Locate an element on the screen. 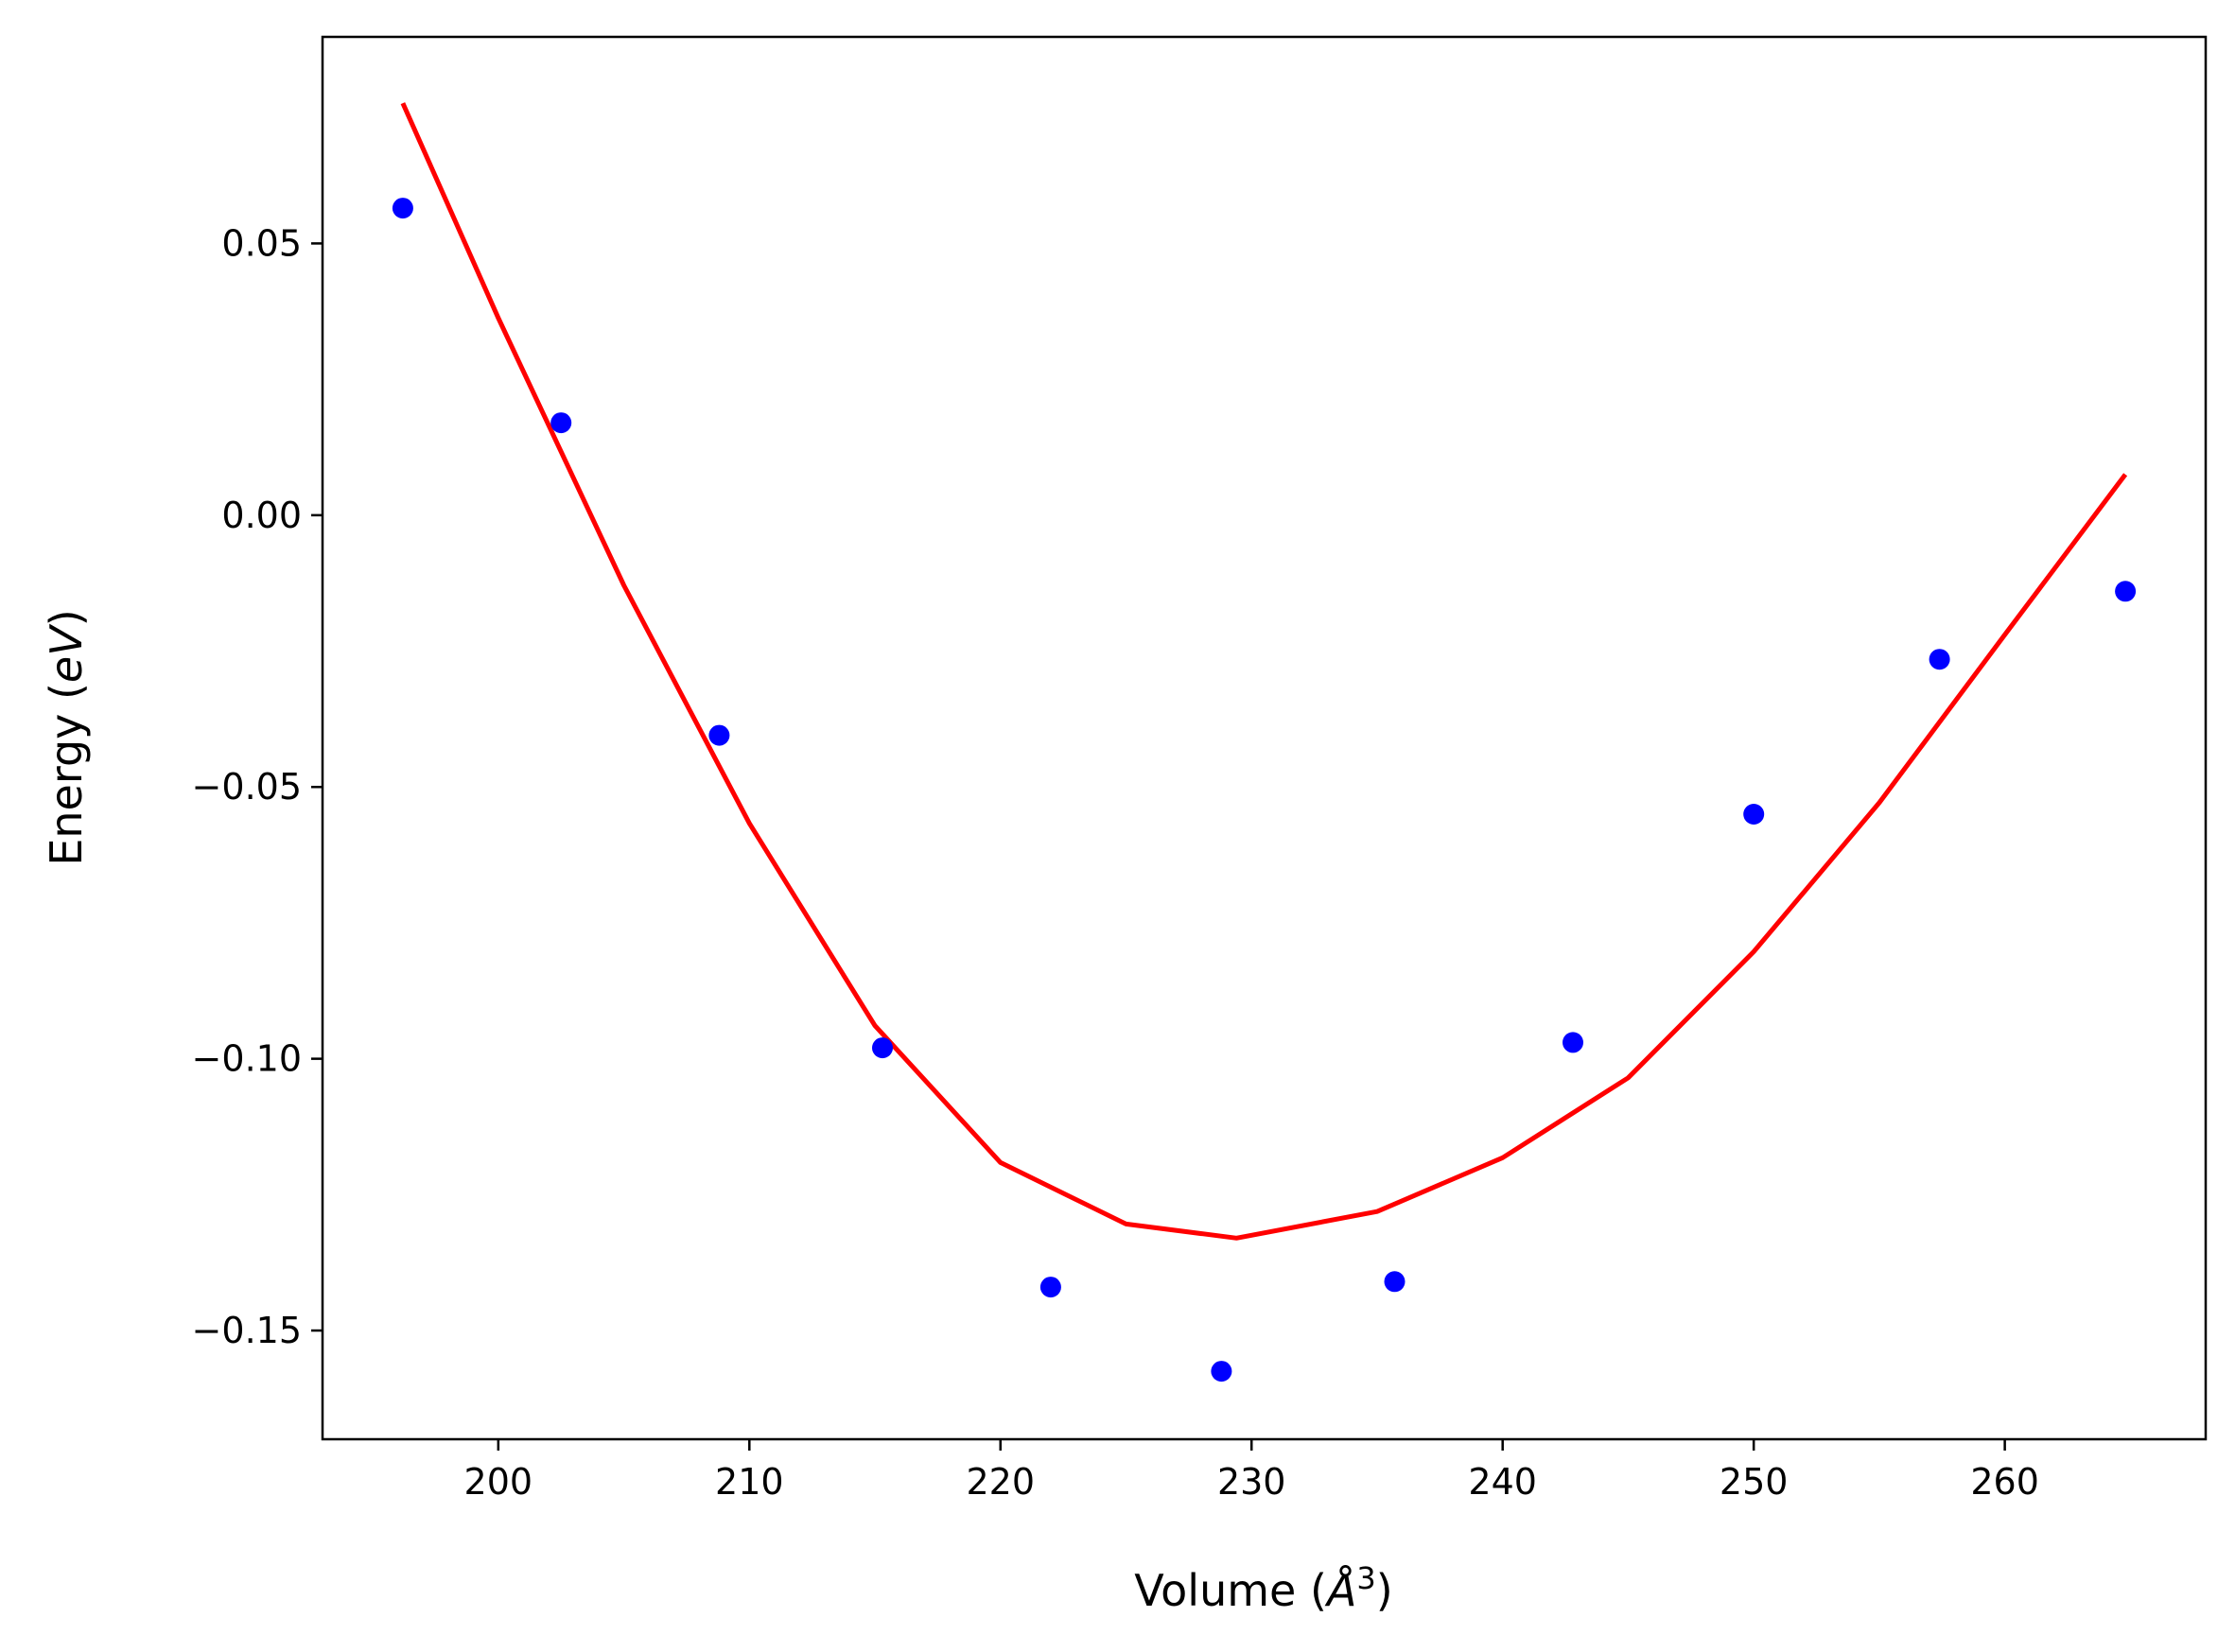 This screenshot has width=2235, height=1652. y-tick-label: 0.05 is located at coordinates (261, 243).